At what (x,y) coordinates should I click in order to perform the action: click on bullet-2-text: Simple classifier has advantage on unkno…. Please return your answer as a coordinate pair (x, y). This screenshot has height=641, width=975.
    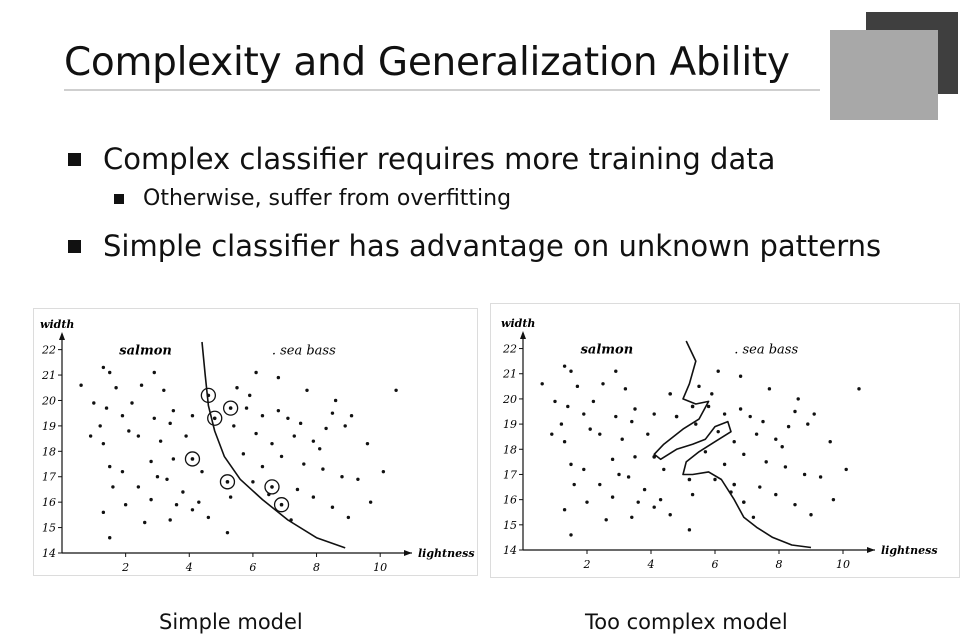
    Looking at the image, I should click on (492, 246).